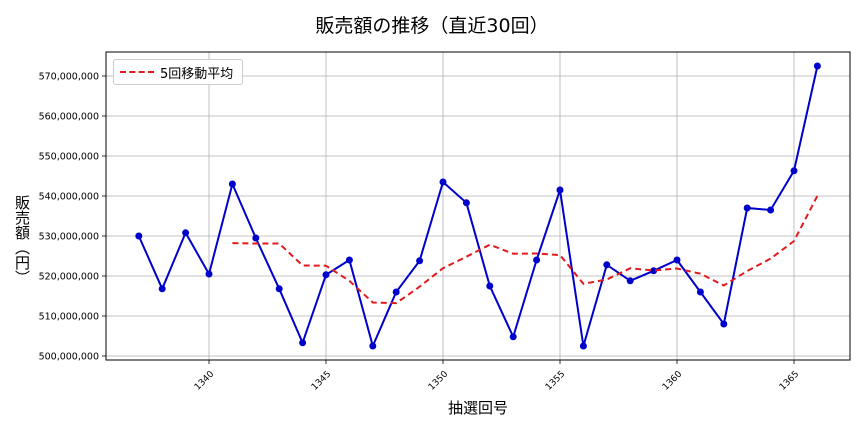 The width and height of the screenshot is (864, 432). What do you see at coordinates (477, 408) in the screenshot?
I see `x-axis-label: 抽選回号` at bounding box center [477, 408].